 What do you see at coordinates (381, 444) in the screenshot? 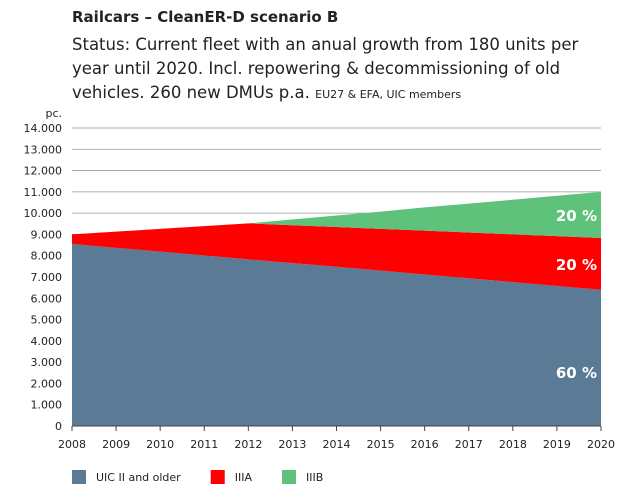
I see `x-tick-label: 2015` at bounding box center [381, 444].